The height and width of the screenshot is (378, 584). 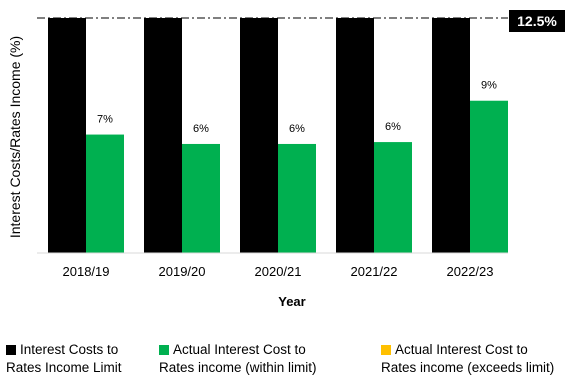 What do you see at coordinates (291, 301) in the screenshot?
I see `x-axis-label: Year` at bounding box center [291, 301].